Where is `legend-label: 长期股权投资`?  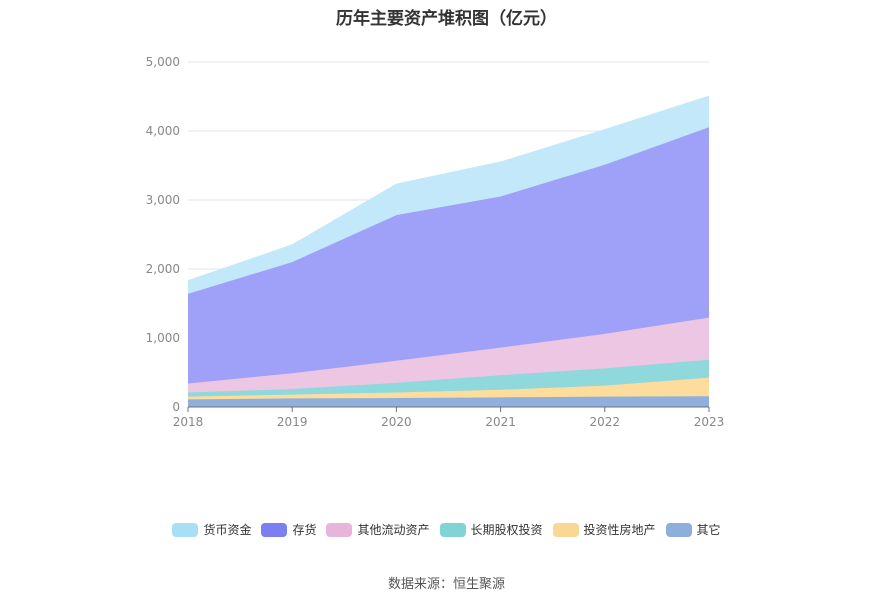 legend-label: 长期股权投资 is located at coordinates (506, 530).